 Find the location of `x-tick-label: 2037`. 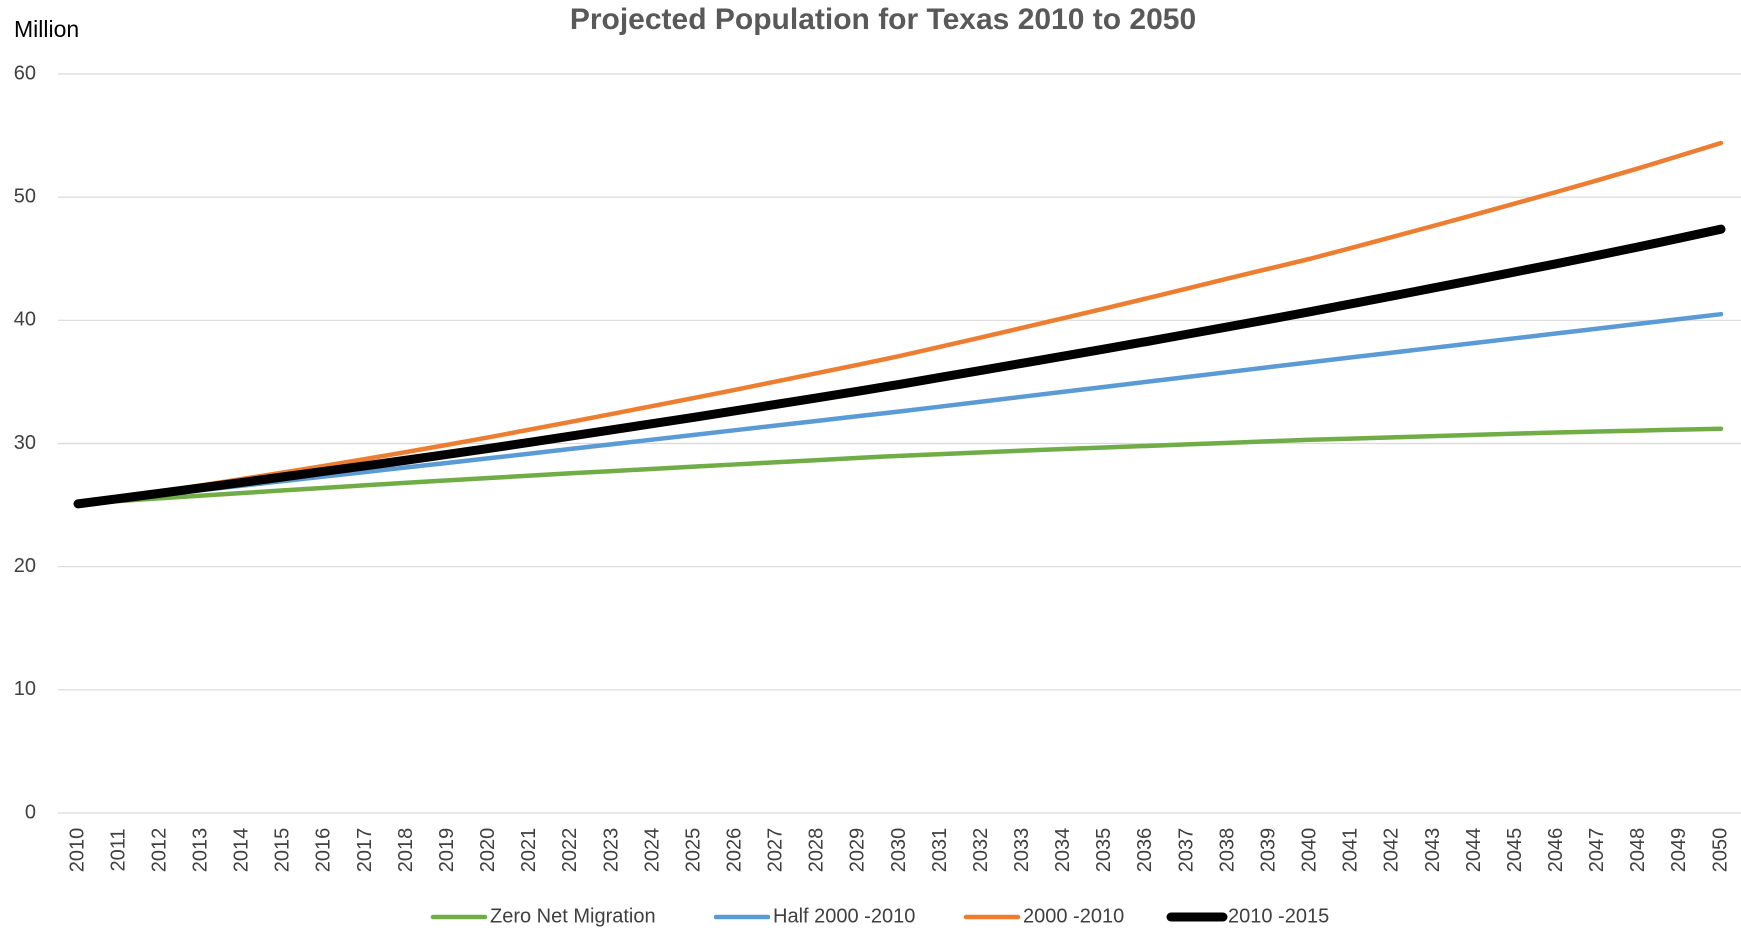

x-tick-label: 2037 is located at coordinates (1186, 850).